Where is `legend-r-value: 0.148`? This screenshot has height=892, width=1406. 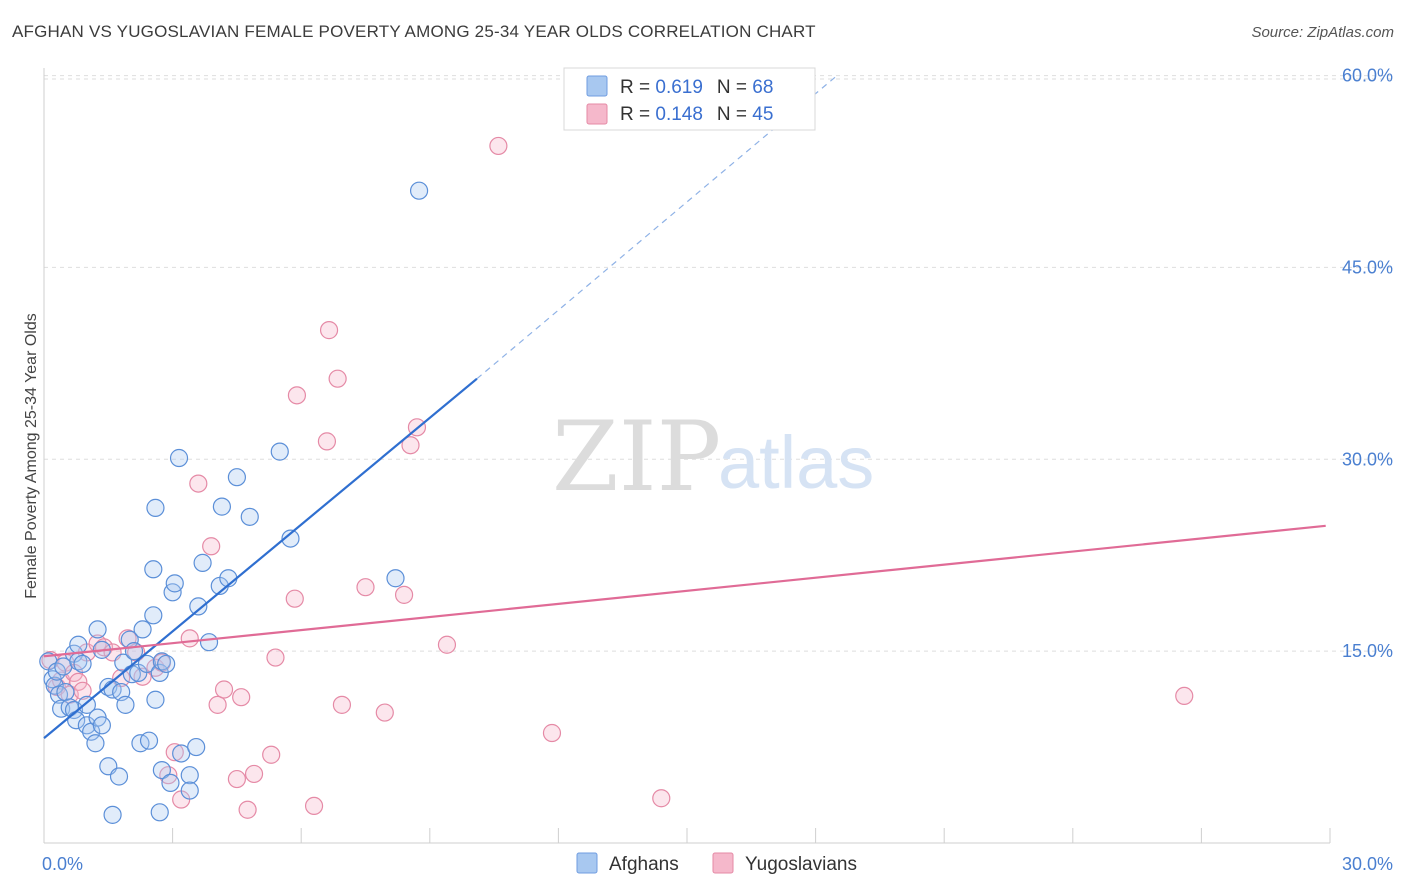 legend-r-value: 0.148 is located at coordinates (679, 114).